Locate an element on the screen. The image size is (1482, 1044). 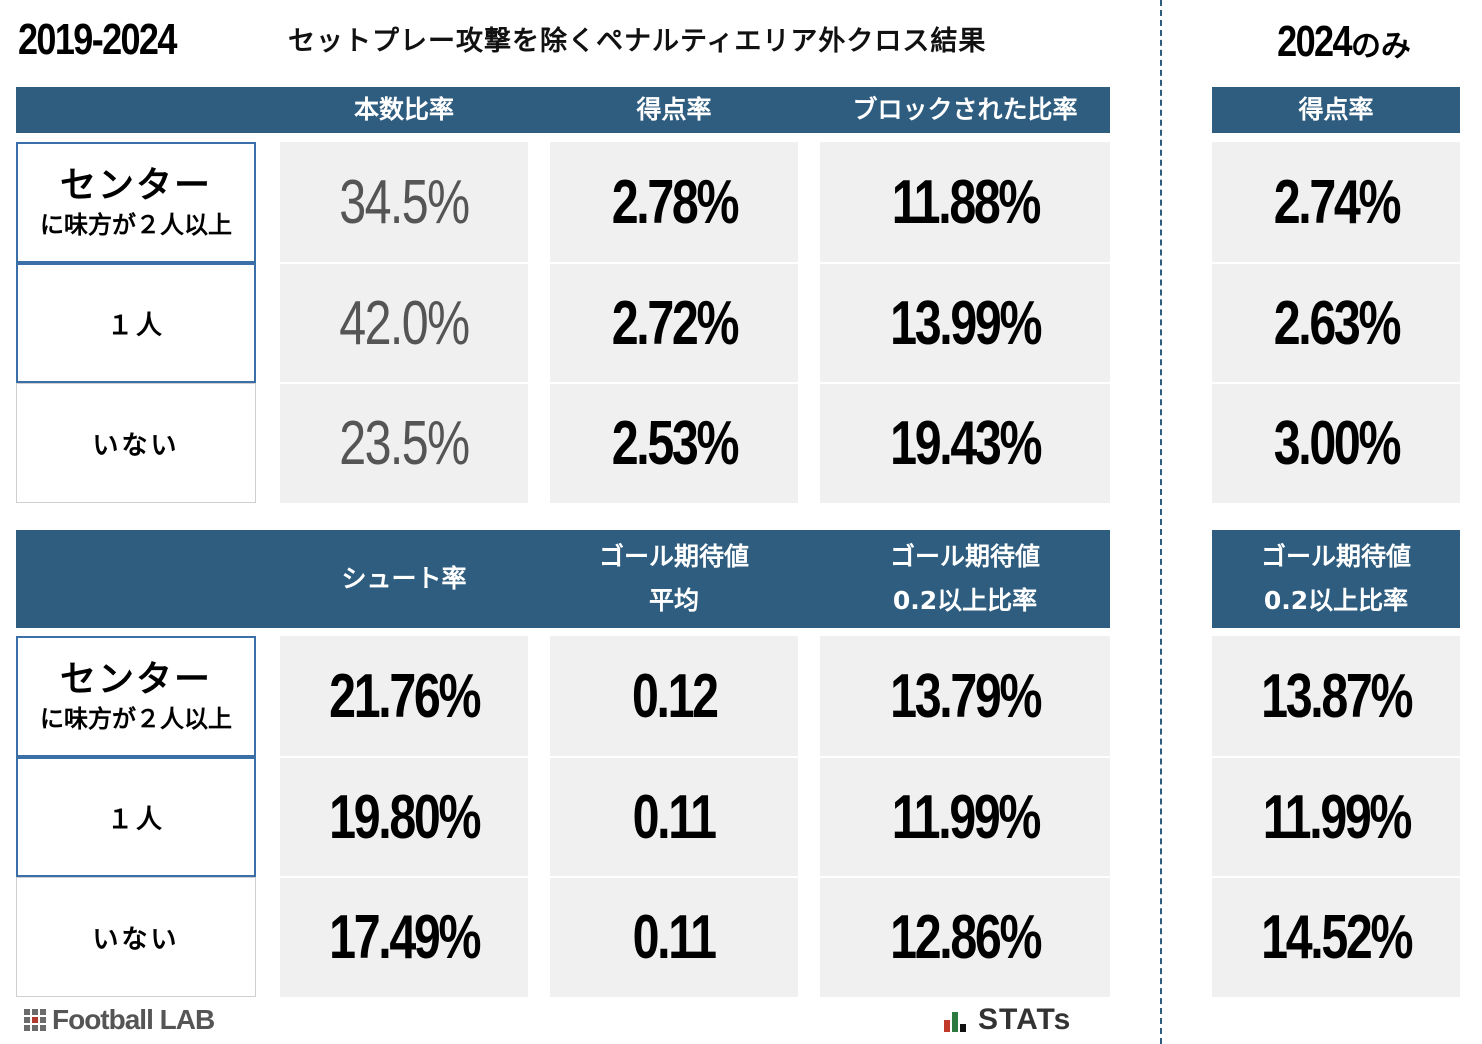
table-cell: 11.88% is located at coordinates (965, 202).